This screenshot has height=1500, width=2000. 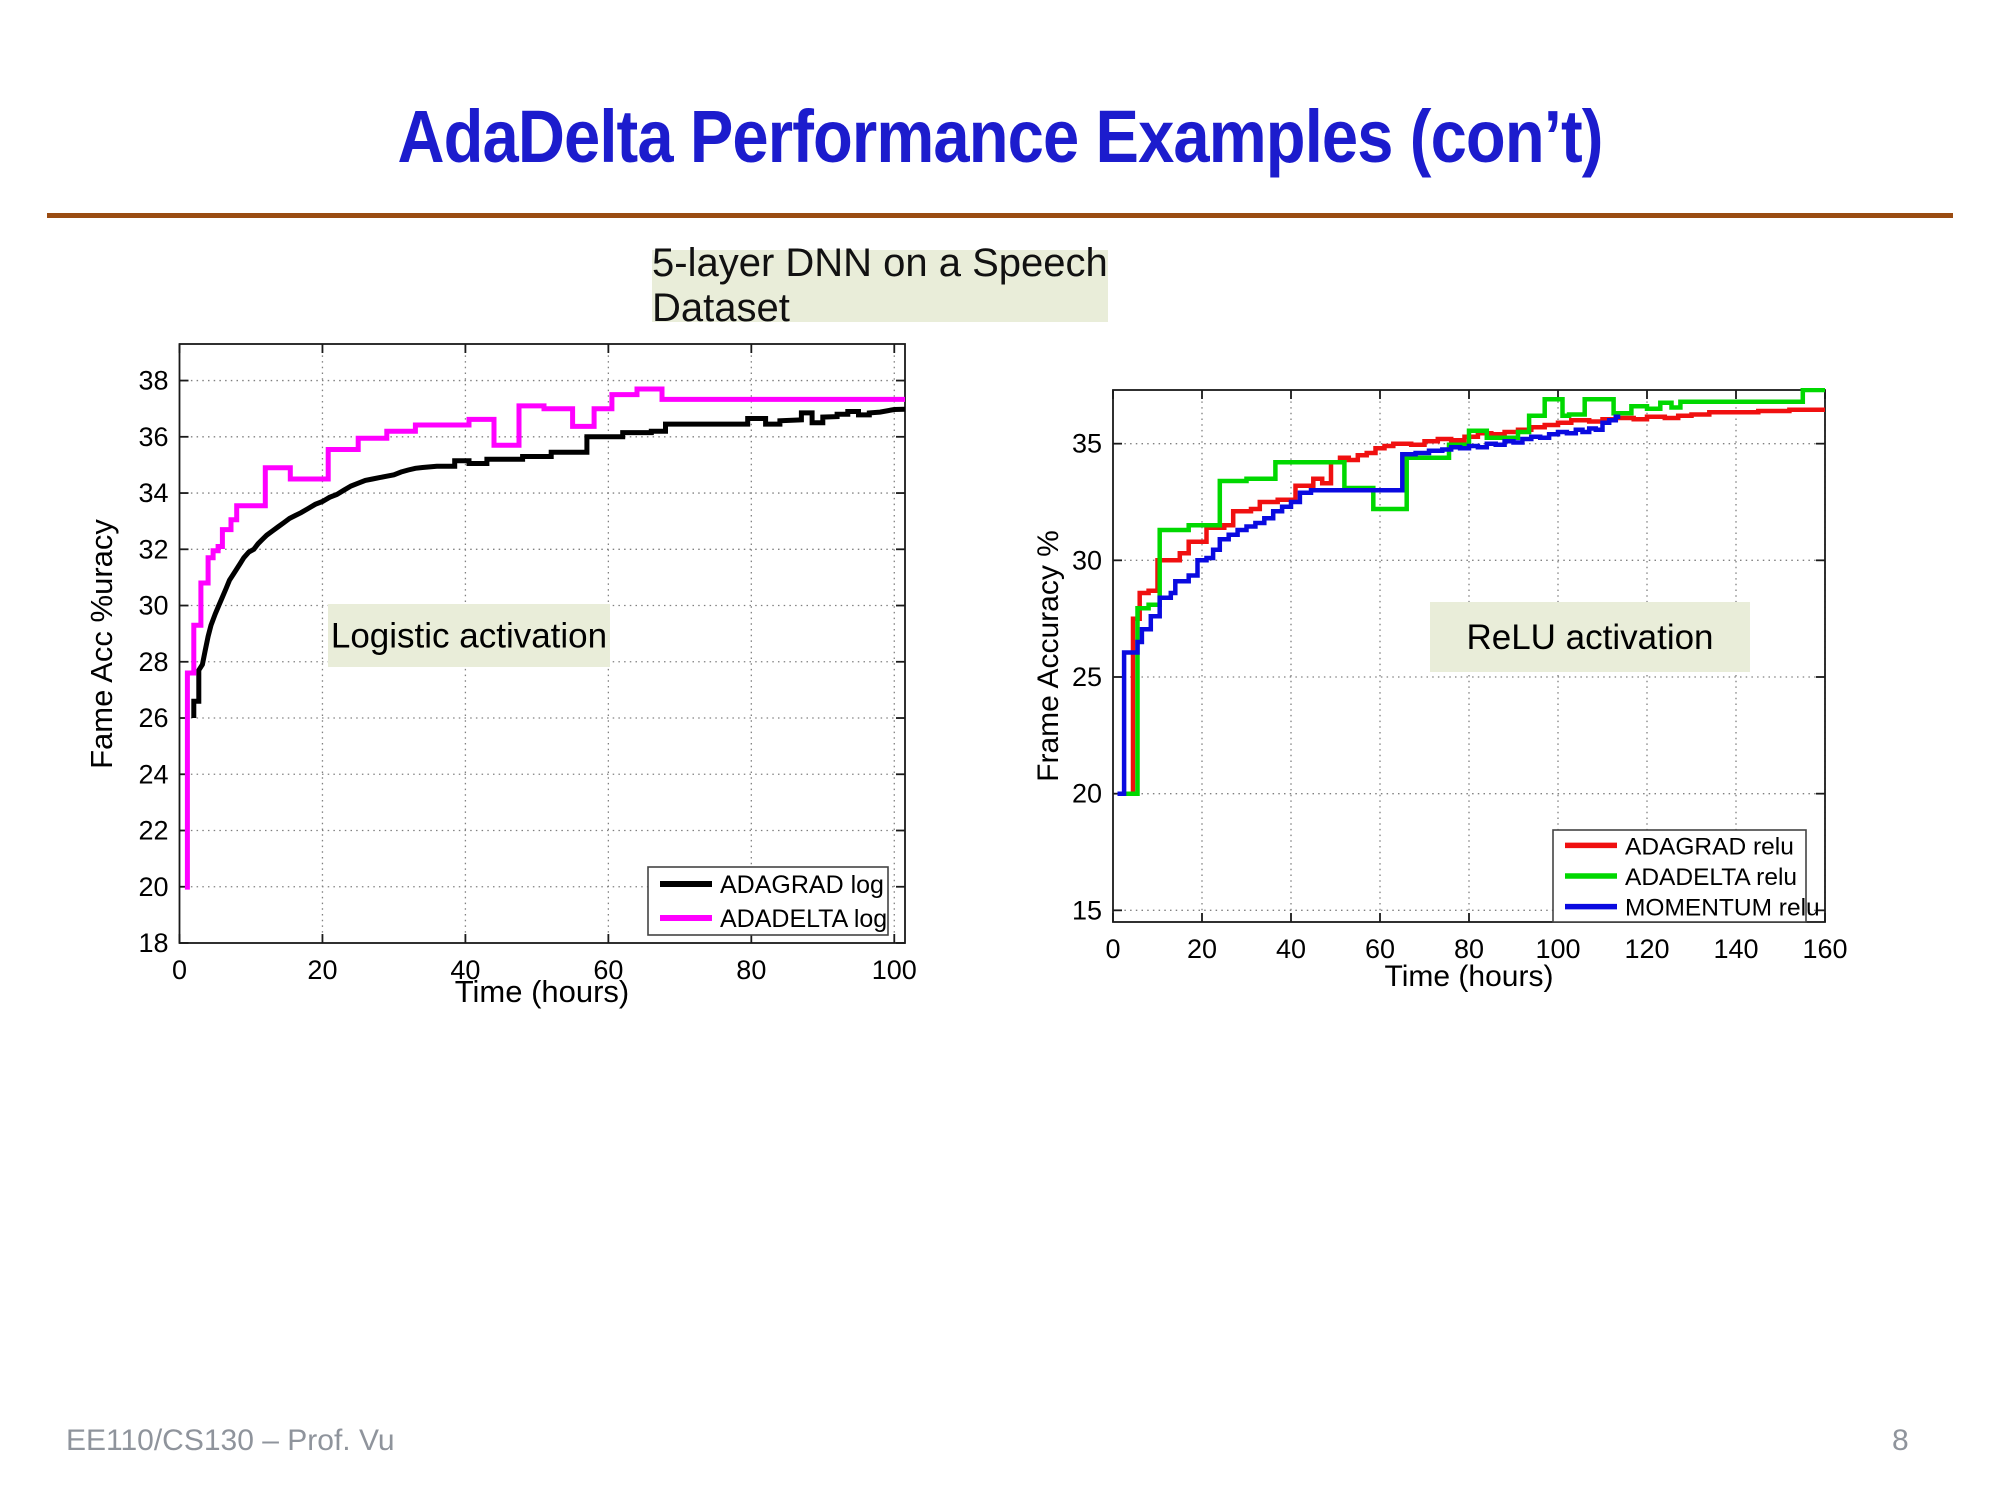 I want to click on ytick-label-15: 15, so click(x=1087, y=910).